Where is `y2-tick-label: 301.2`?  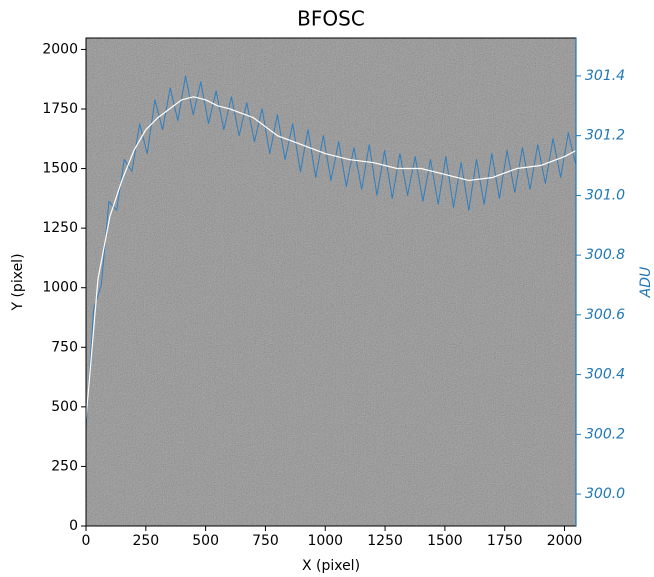
y2-tick-label: 301.2 is located at coordinates (605, 136).